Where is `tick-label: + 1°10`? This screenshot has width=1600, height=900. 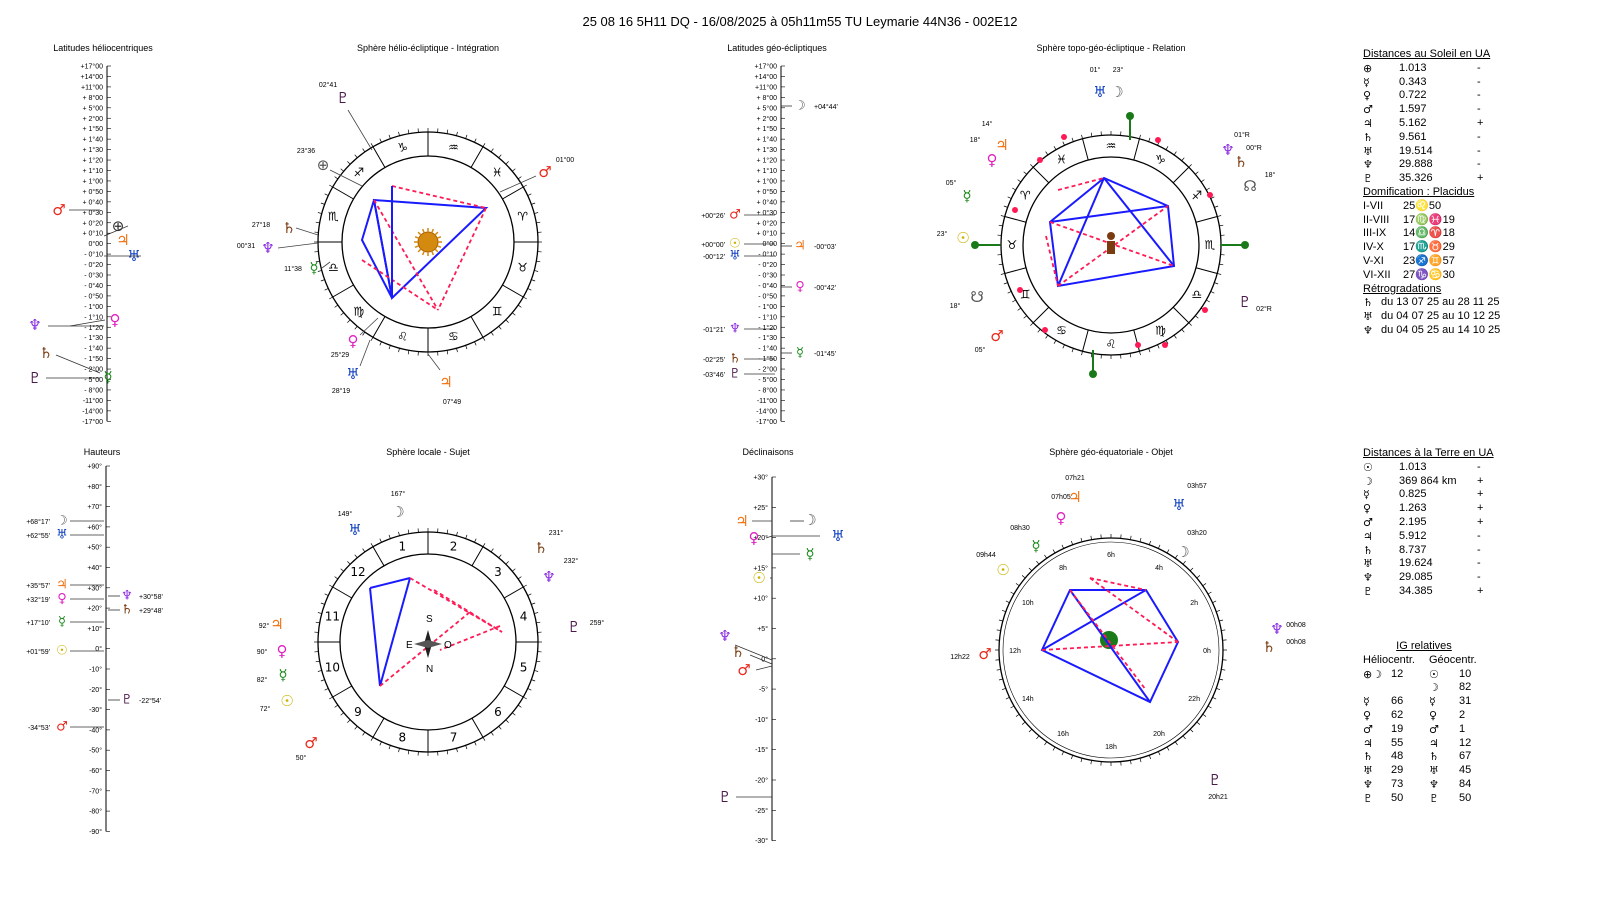
tick-label: + 1°10 is located at coordinates (92, 171).